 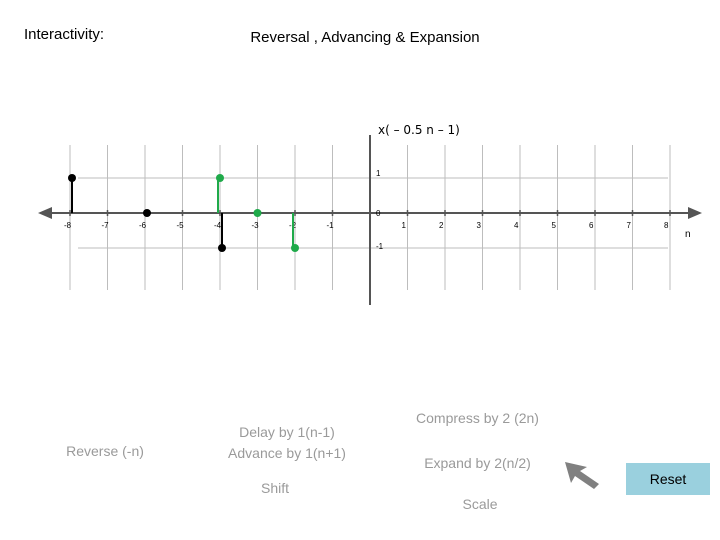 I want to click on delay-button: Delay by 1(n-1), so click(x=287, y=432).